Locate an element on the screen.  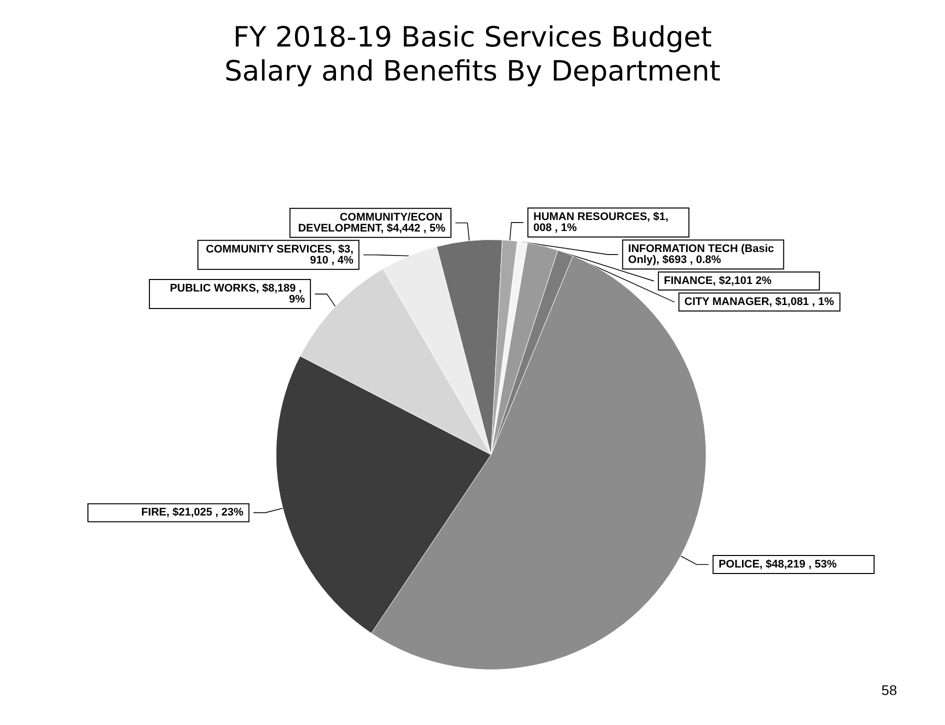
slice-label: PUBLIC WORKS, $8,189 , 9% is located at coordinates (238, 294).